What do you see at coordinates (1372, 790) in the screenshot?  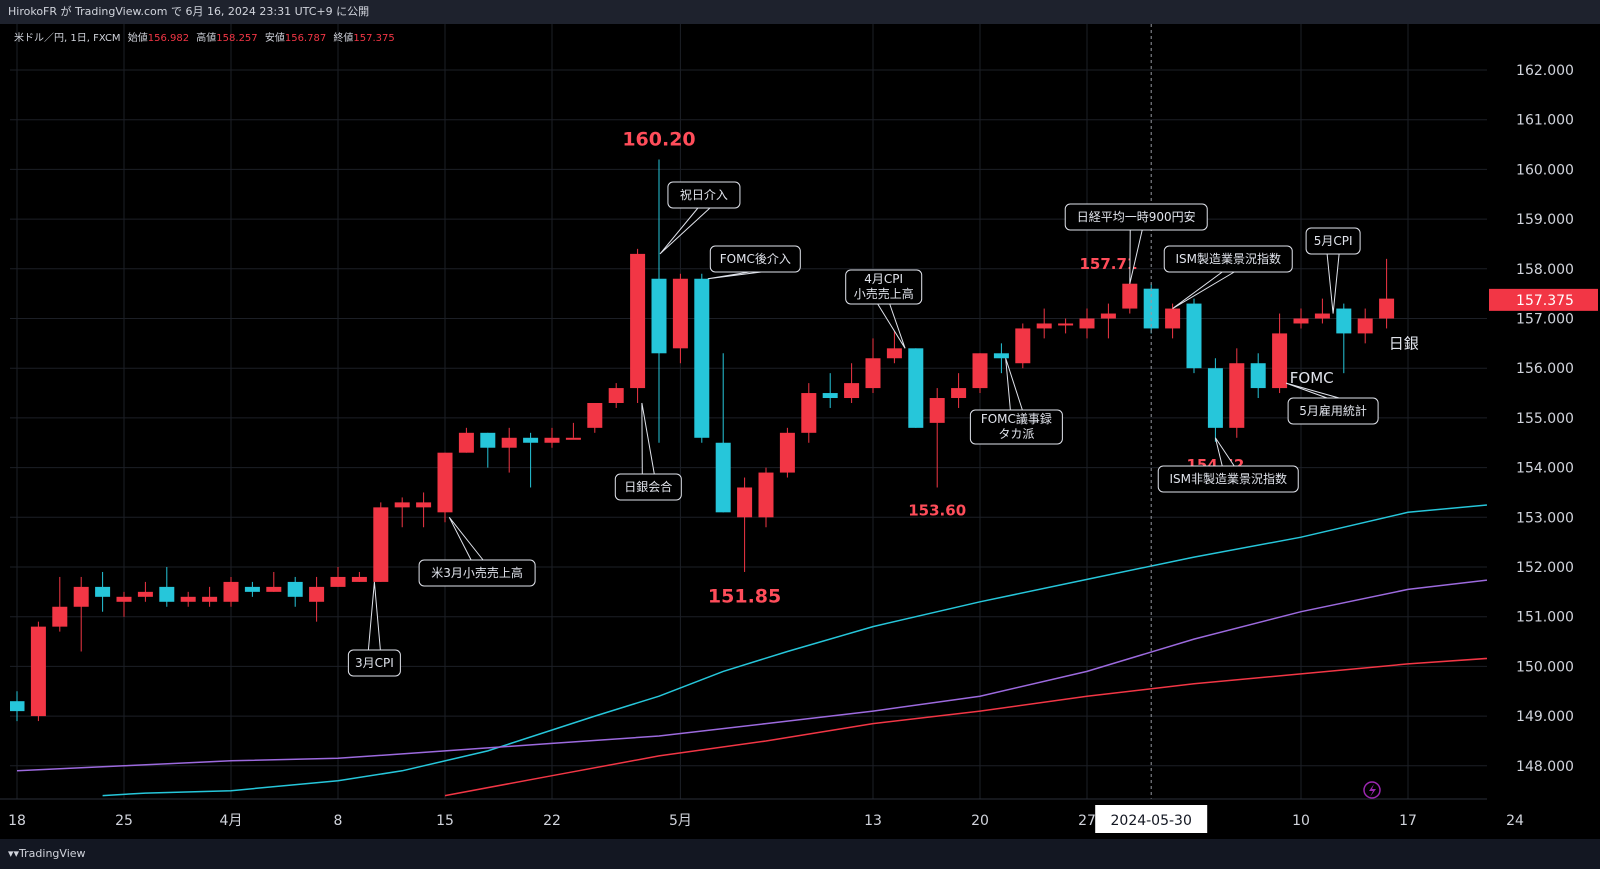 I see `lightning-icon` at bounding box center [1372, 790].